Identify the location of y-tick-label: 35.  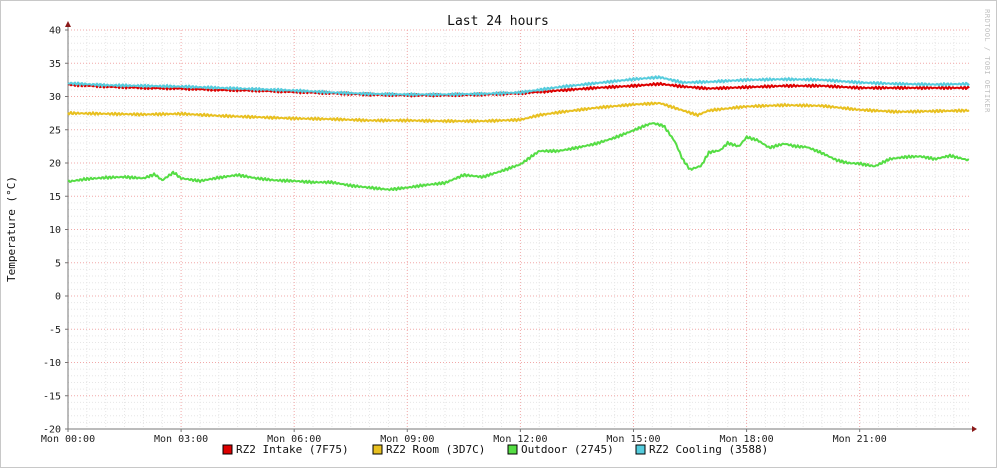
(55, 64).